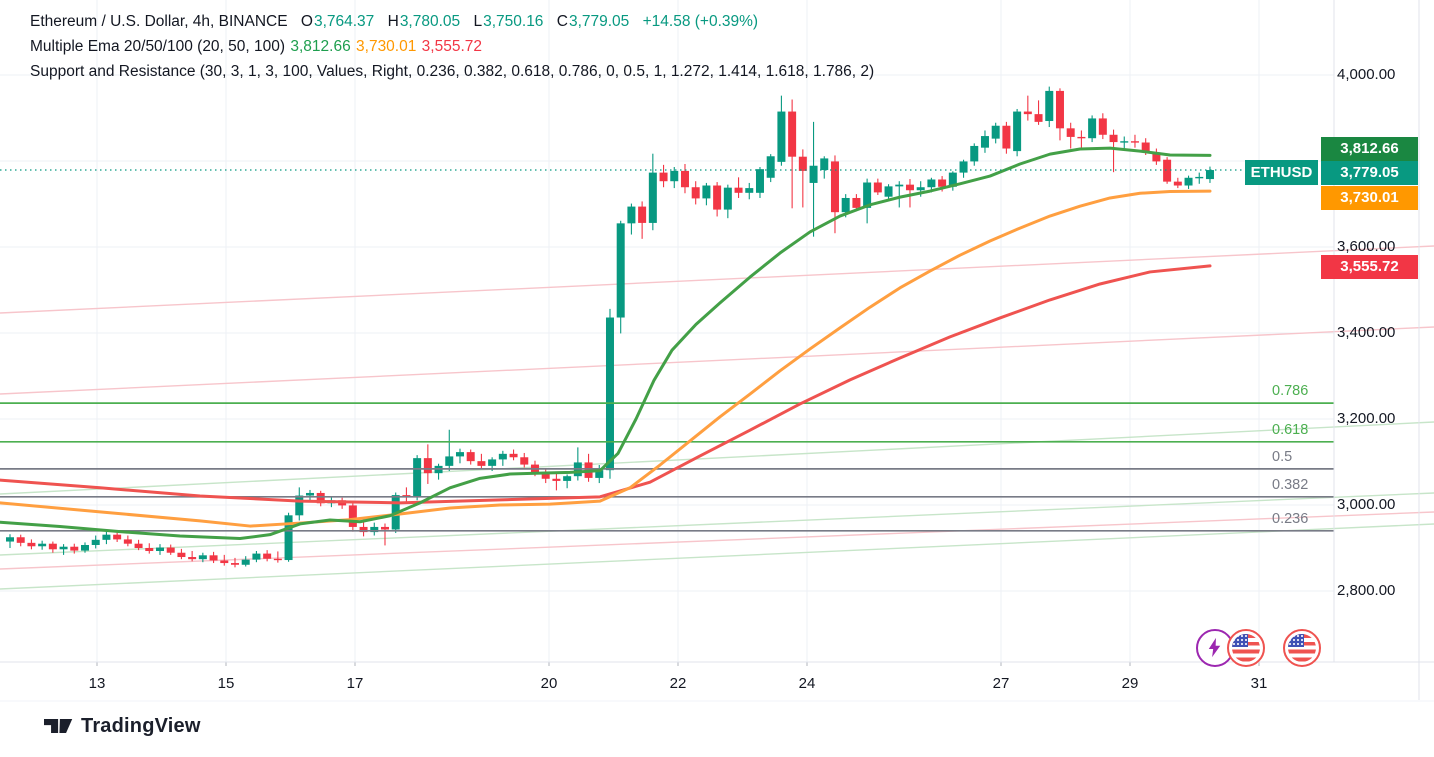  What do you see at coordinates (1001, 683) in the screenshot?
I see `time-axis-label: 27` at bounding box center [1001, 683].